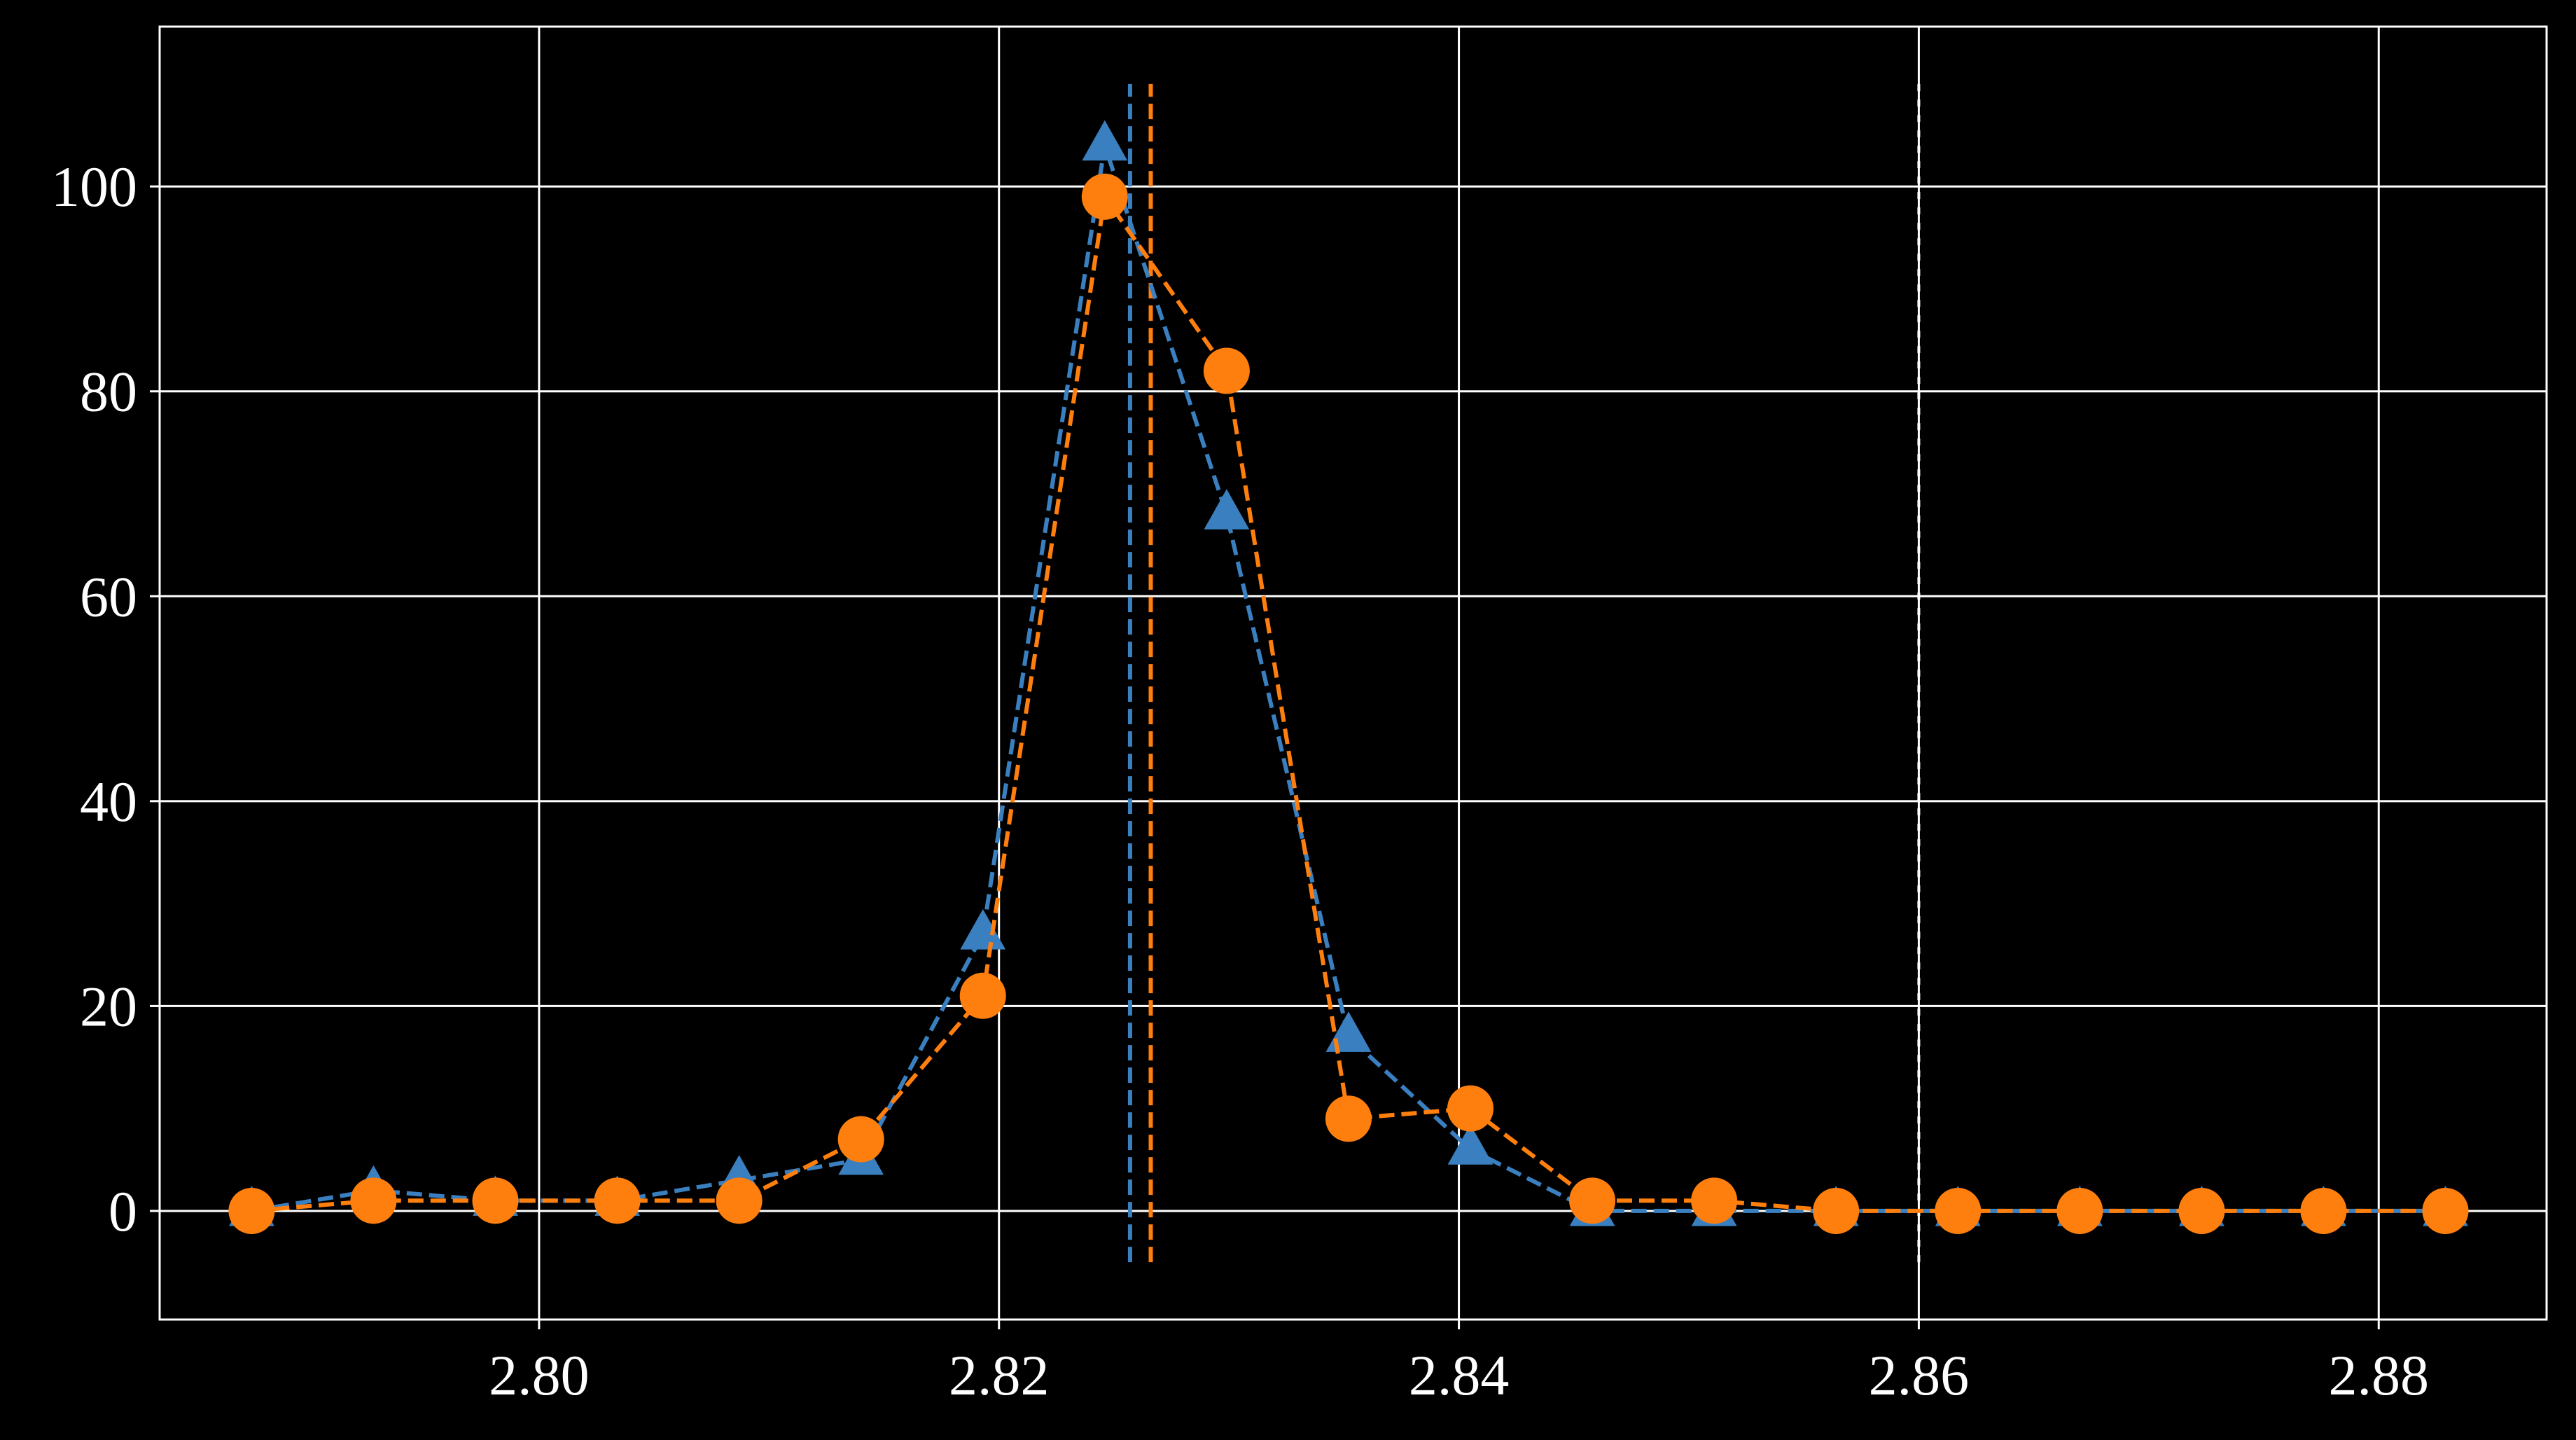  Describe the element at coordinates (108, 596) in the screenshot. I see `y-tick-label: 60` at that location.